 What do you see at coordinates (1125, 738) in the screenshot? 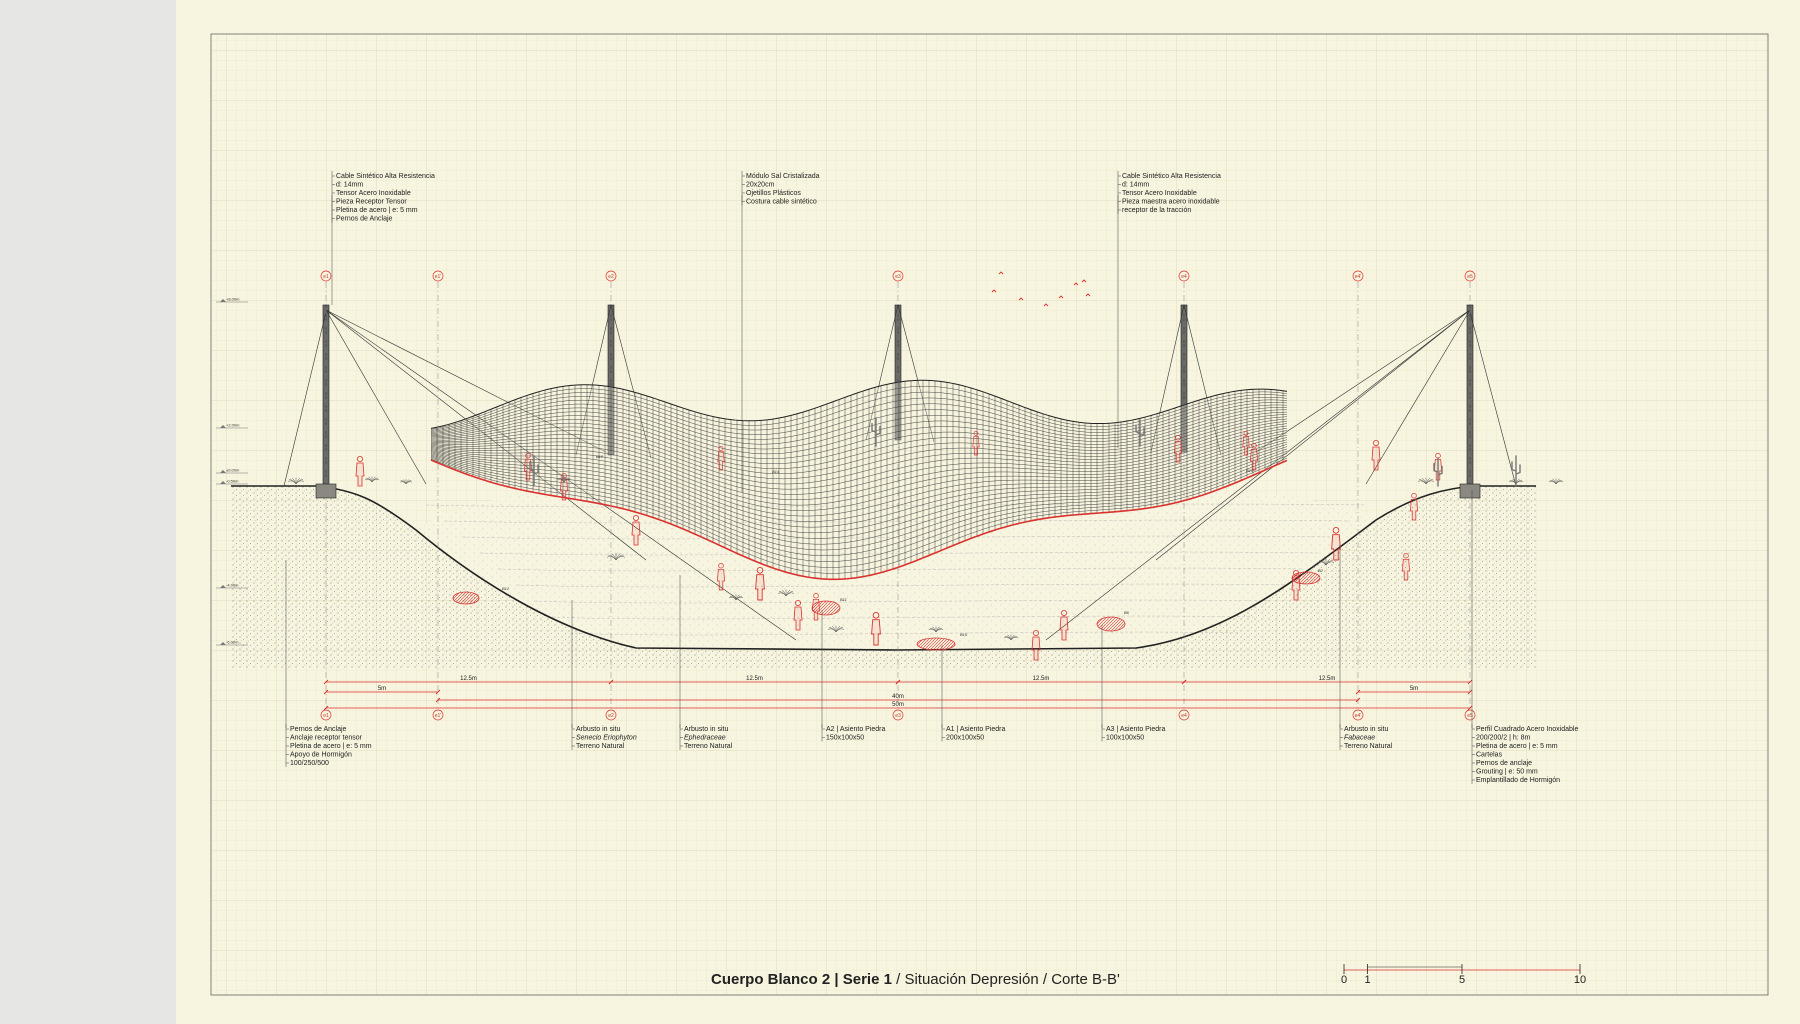
I see `callout-text: 100x100x50` at bounding box center [1125, 738].